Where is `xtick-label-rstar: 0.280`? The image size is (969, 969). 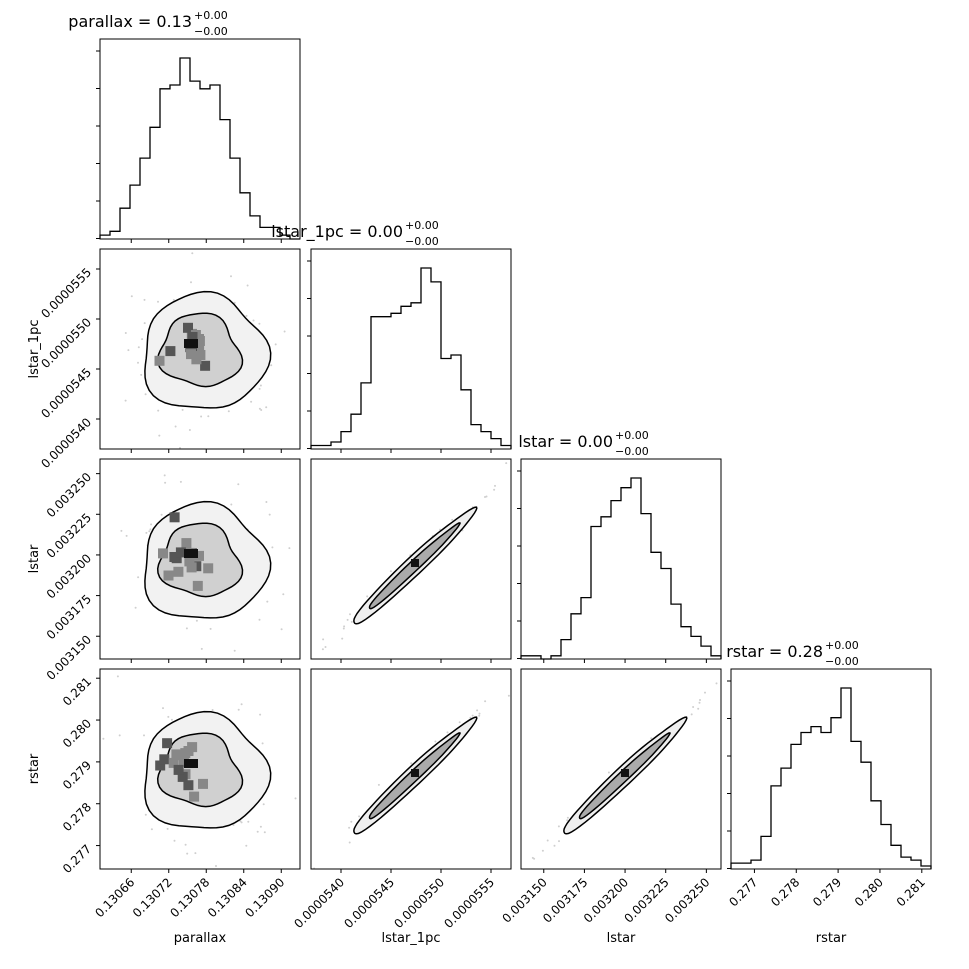
xtick-label-rstar: 0.280 is located at coordinates (869, 892).